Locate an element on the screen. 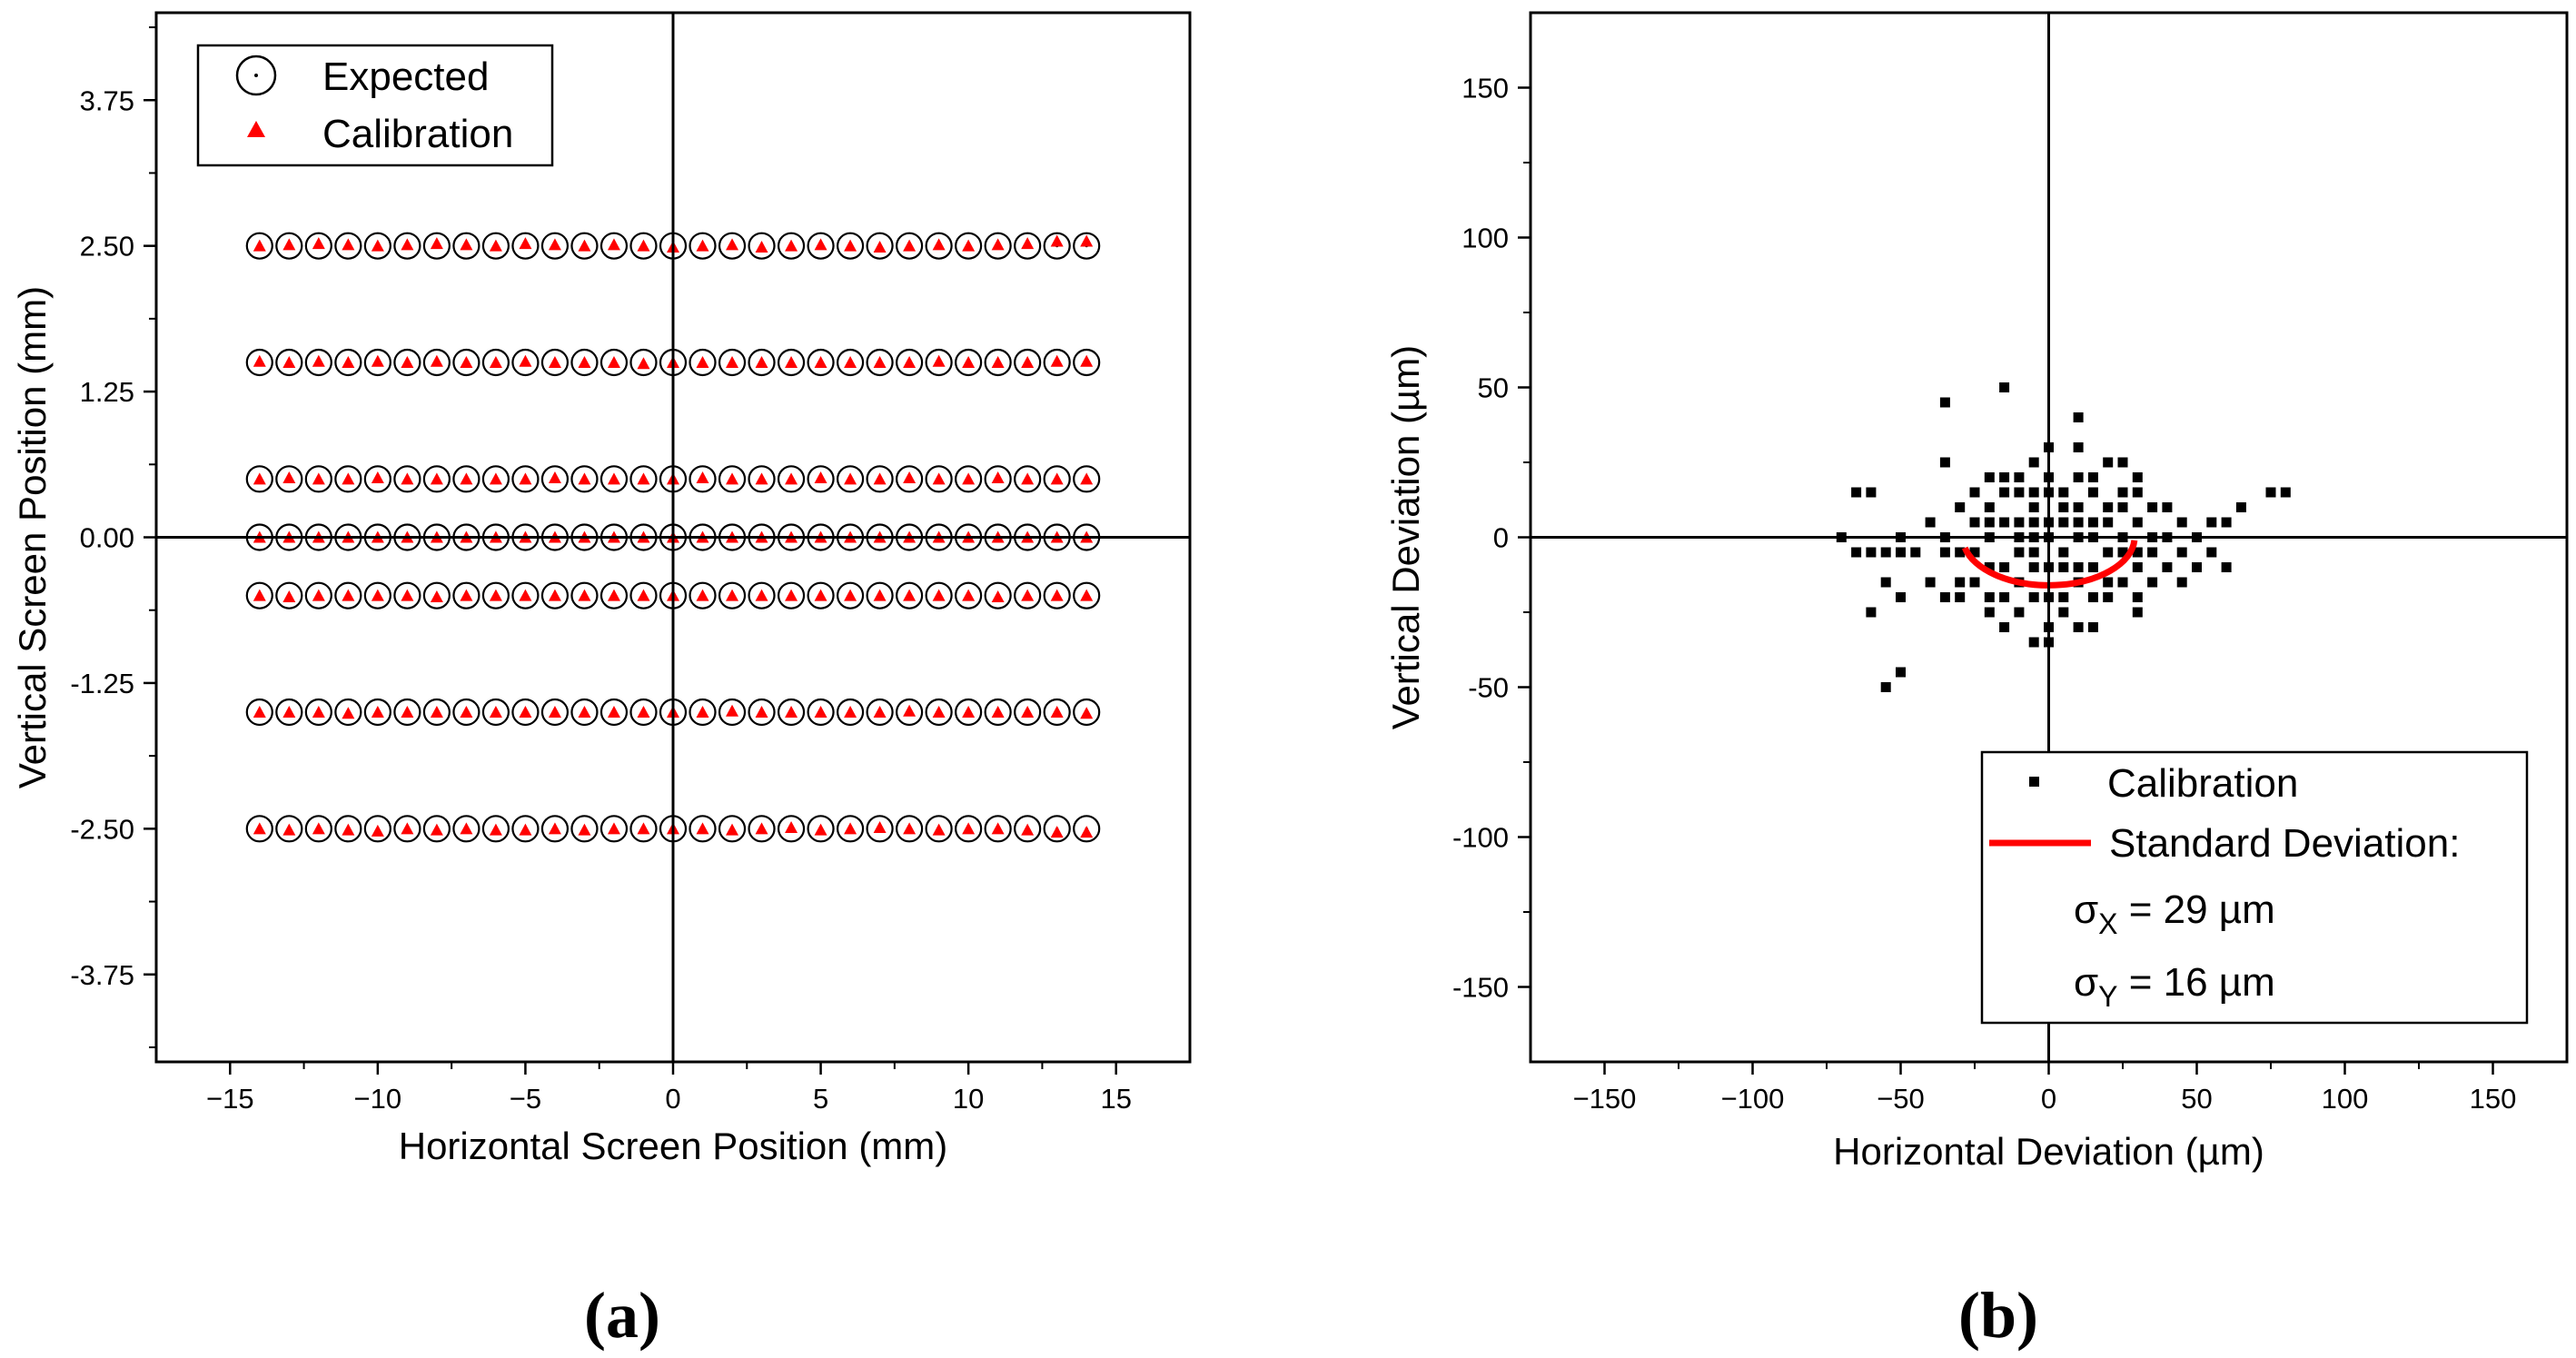 The height and width of the screenshot is (1358, 2576). y-tick-label: -150 is located at coordinates (1480, 988).